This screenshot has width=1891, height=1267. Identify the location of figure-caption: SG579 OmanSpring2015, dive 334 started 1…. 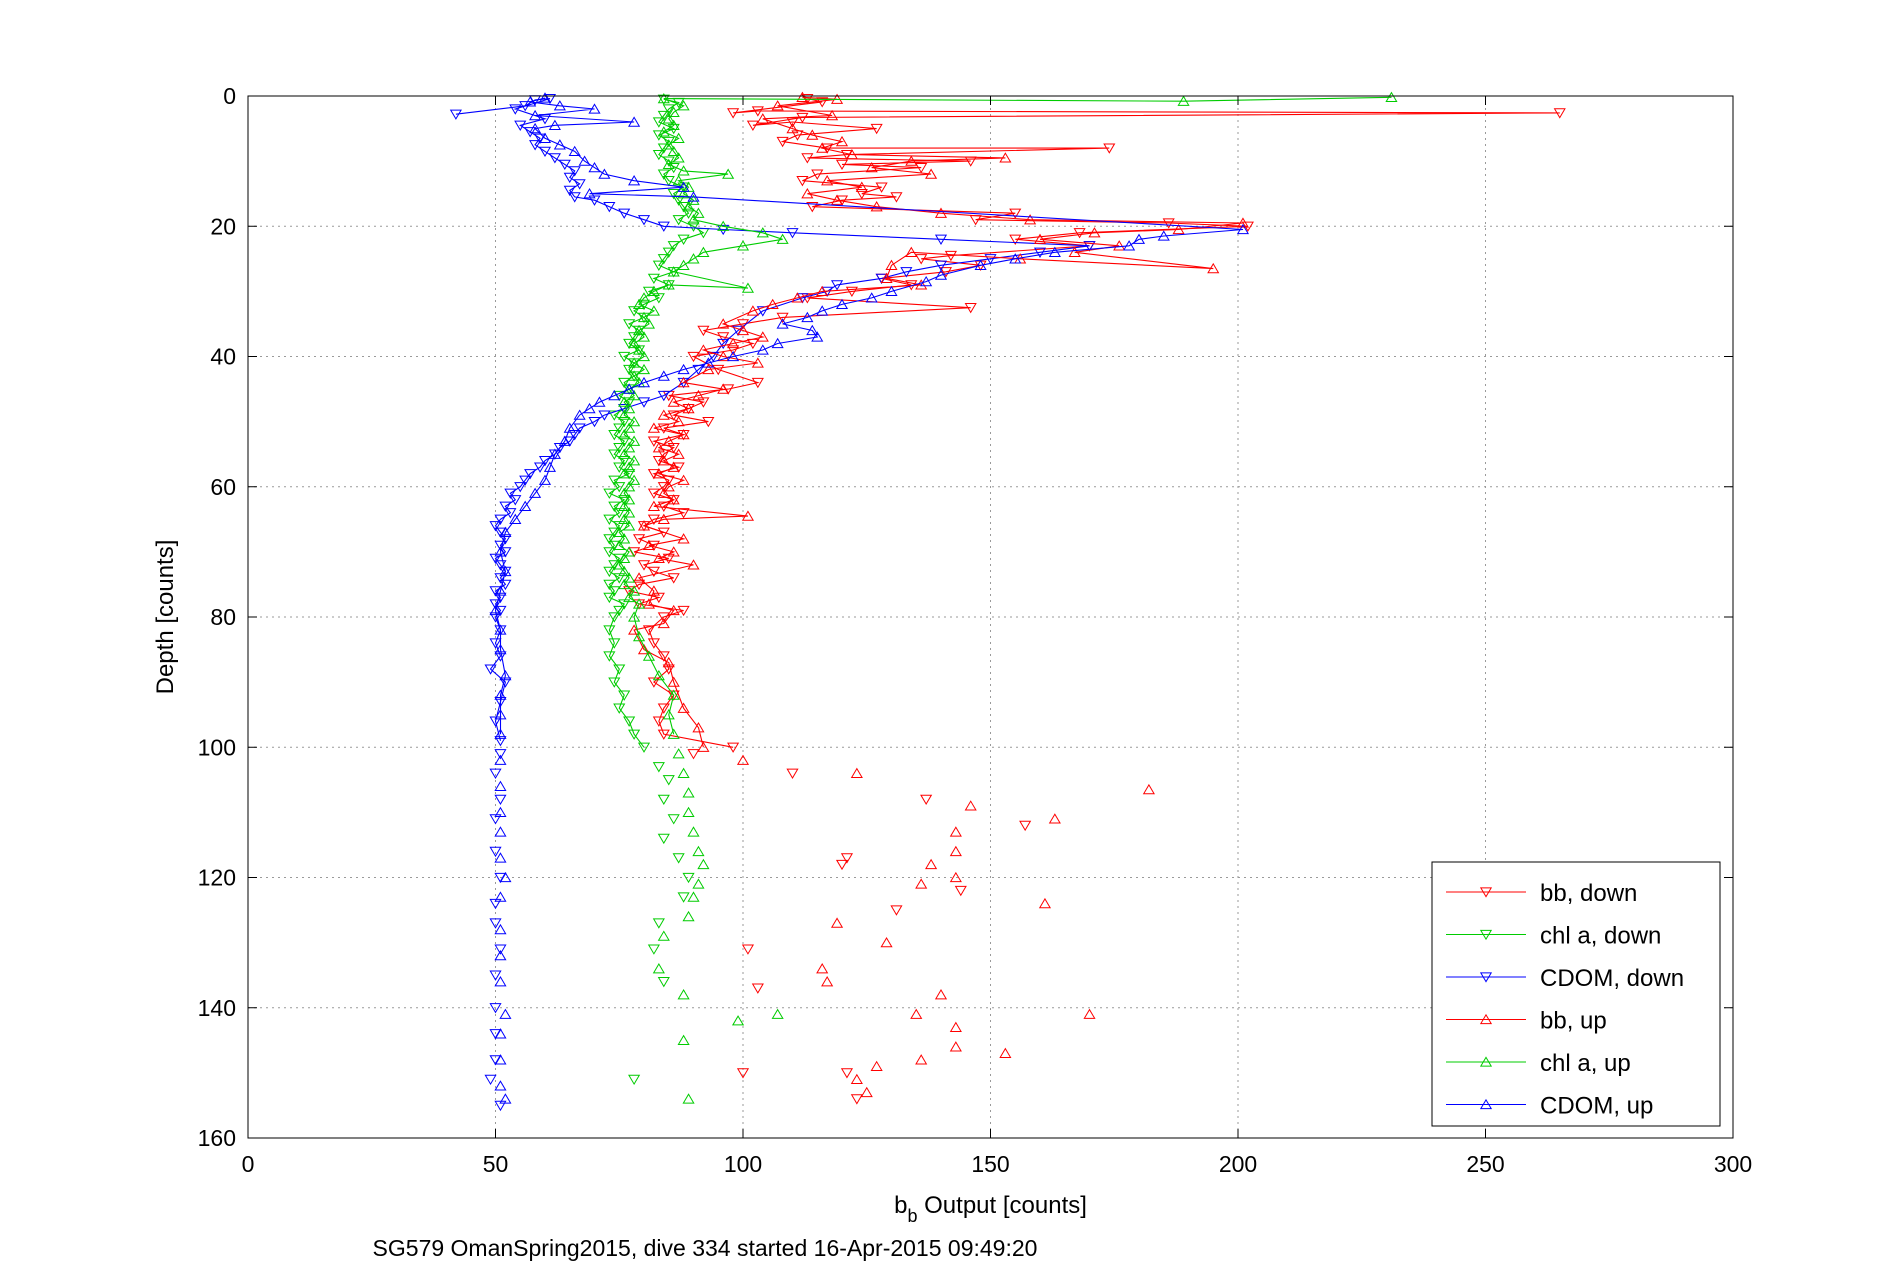
(705, 1248).